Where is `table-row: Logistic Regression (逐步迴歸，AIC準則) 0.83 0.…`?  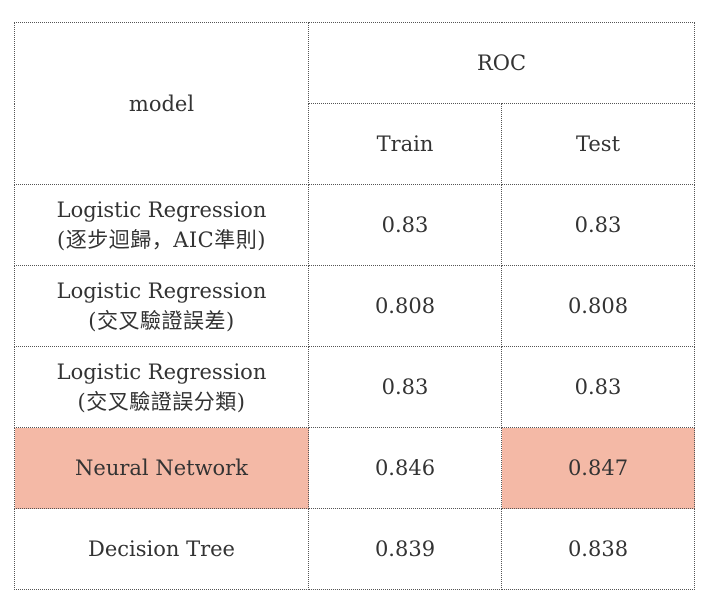 table-row: Logistic Regression (逐步迴歸，AIC準則) 0.83 0.… is located at coordinates (354, 225).